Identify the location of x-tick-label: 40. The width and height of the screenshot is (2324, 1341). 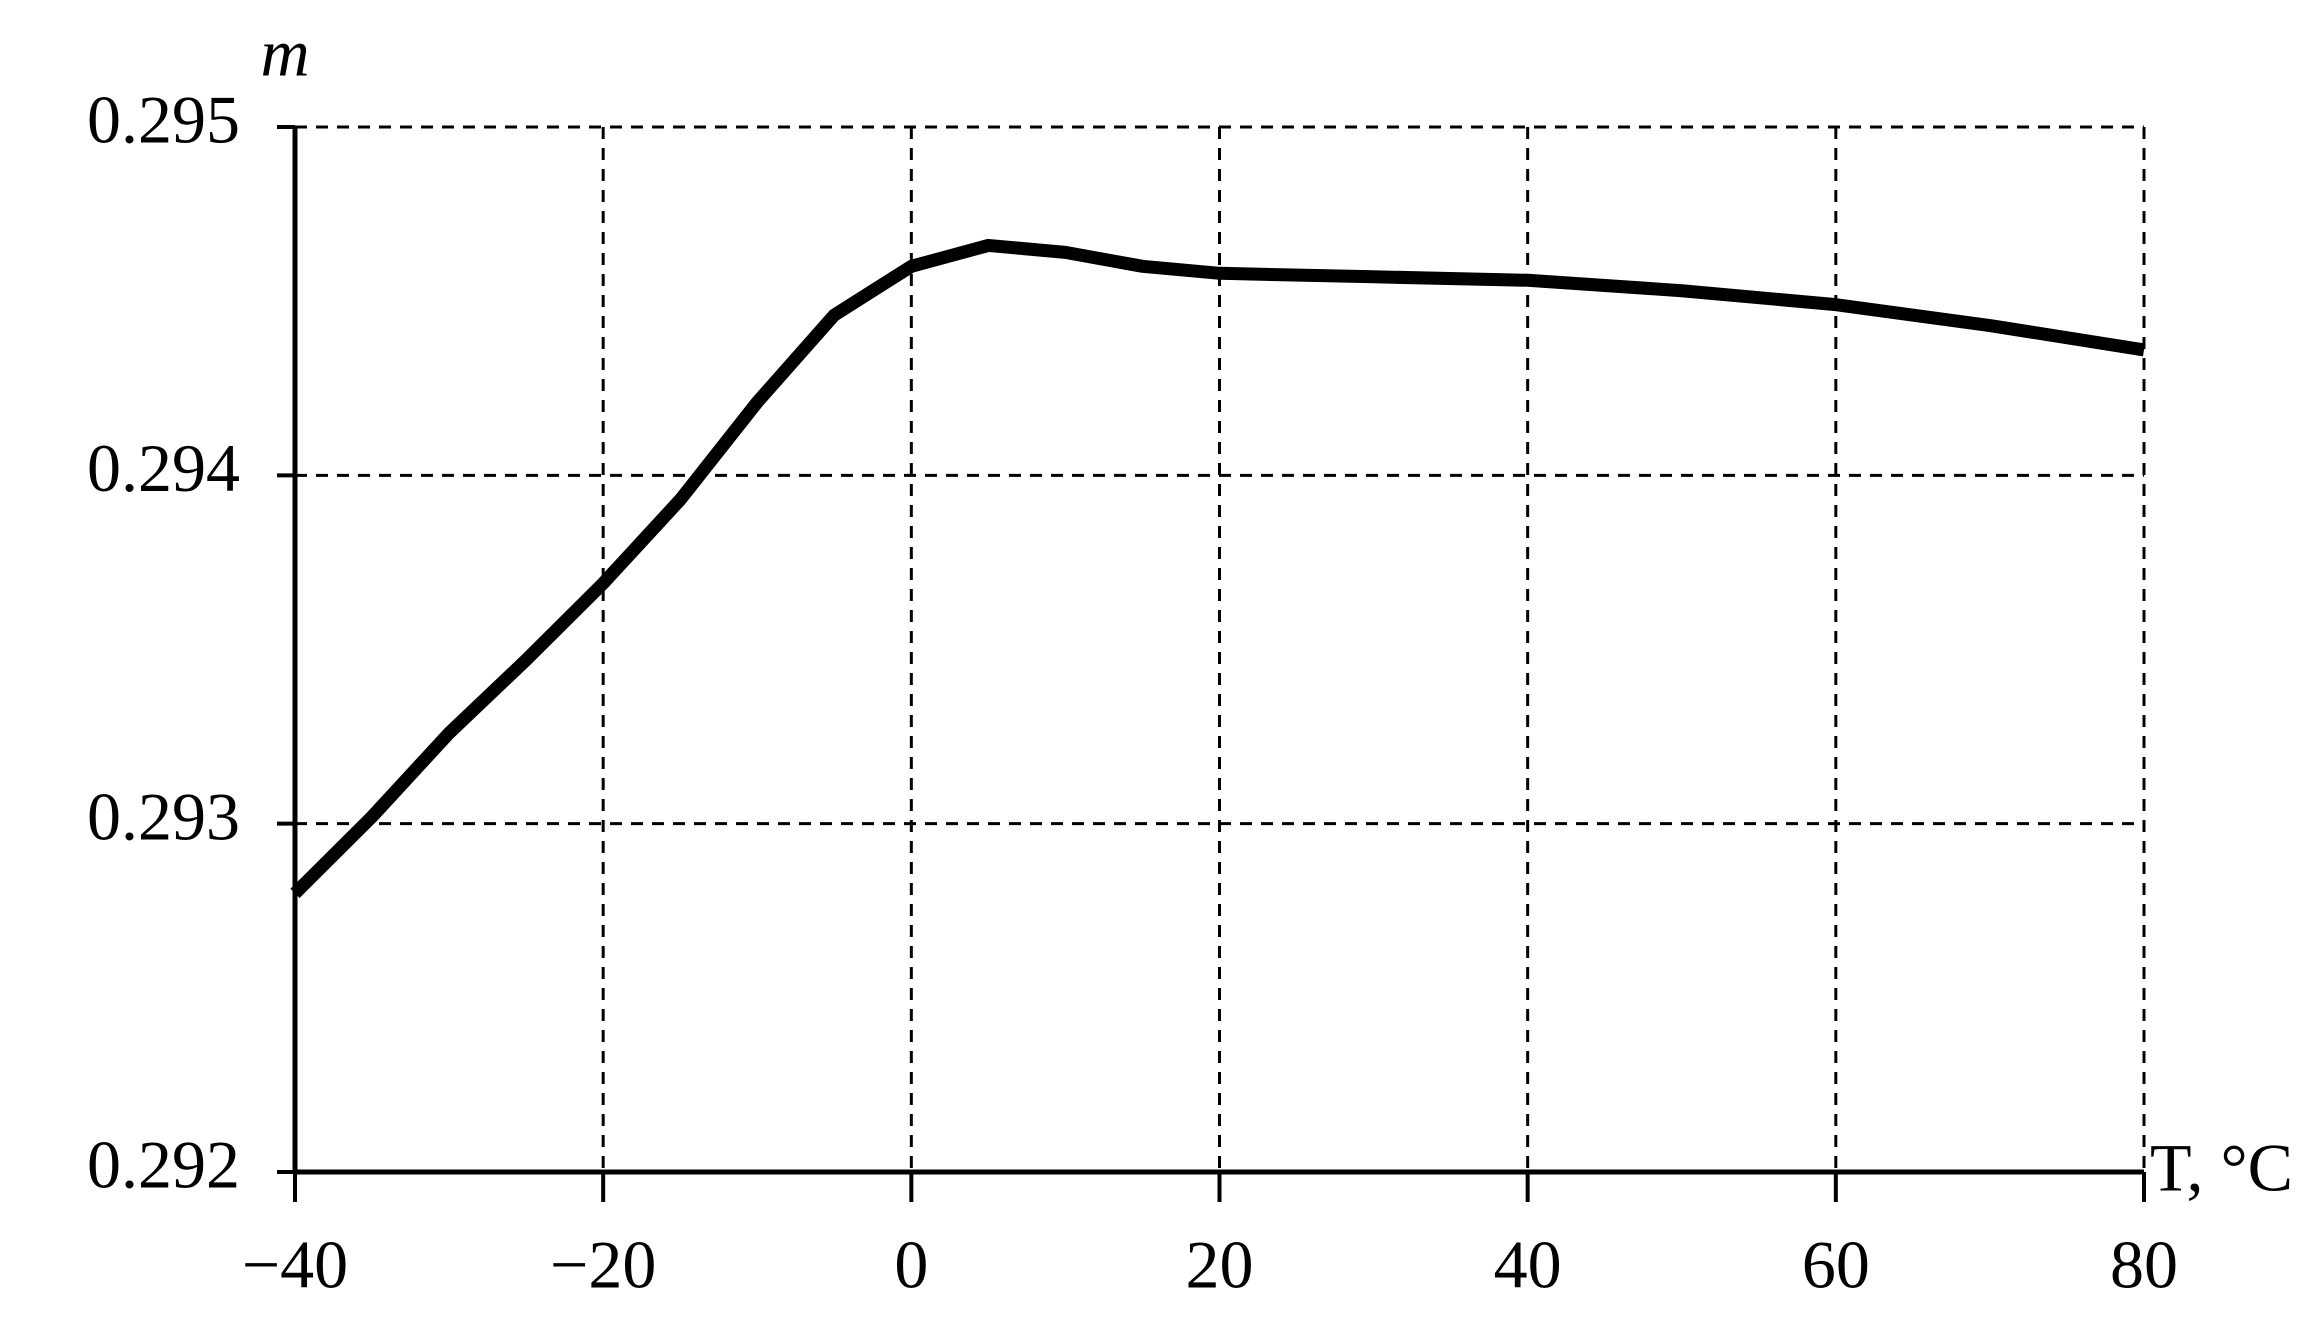
(1528, 1265).